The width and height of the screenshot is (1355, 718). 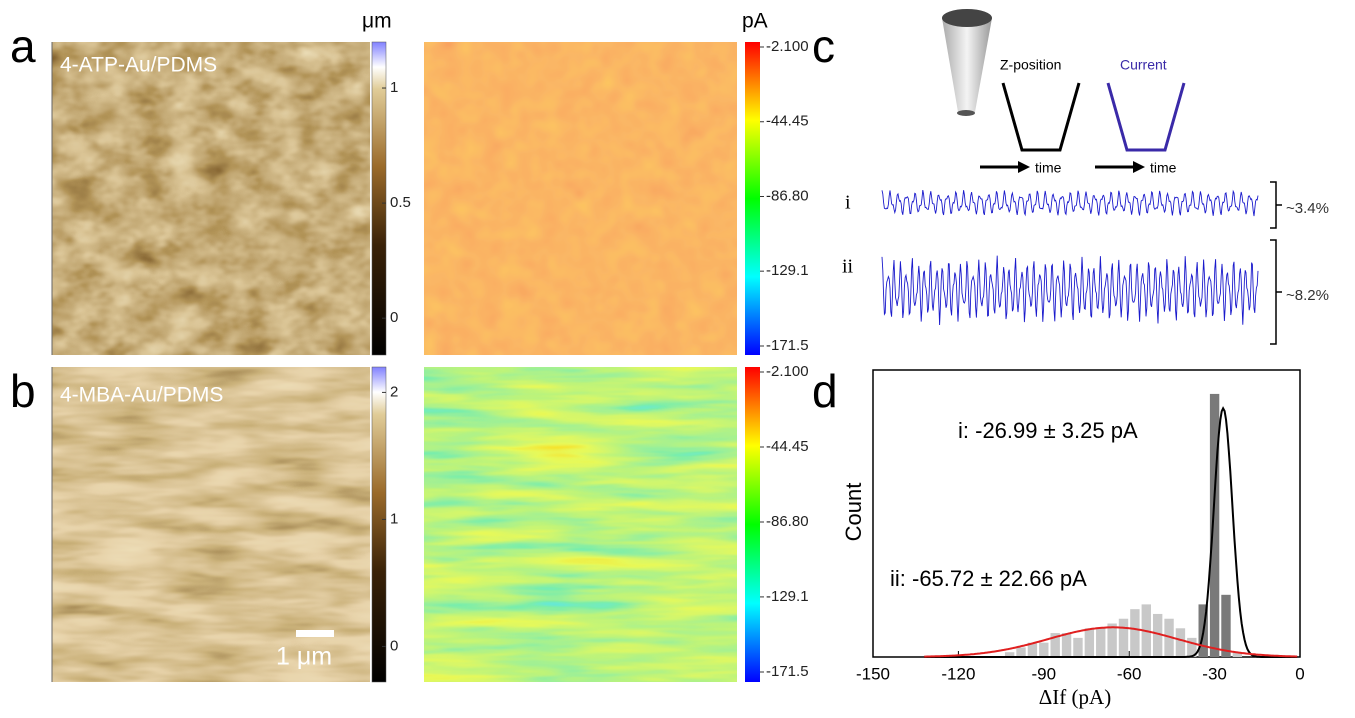 What do you see at coordinates (377, 21) in the screenshot?
I see `colorbar-unit: μm` at bounding box center [377, 21].